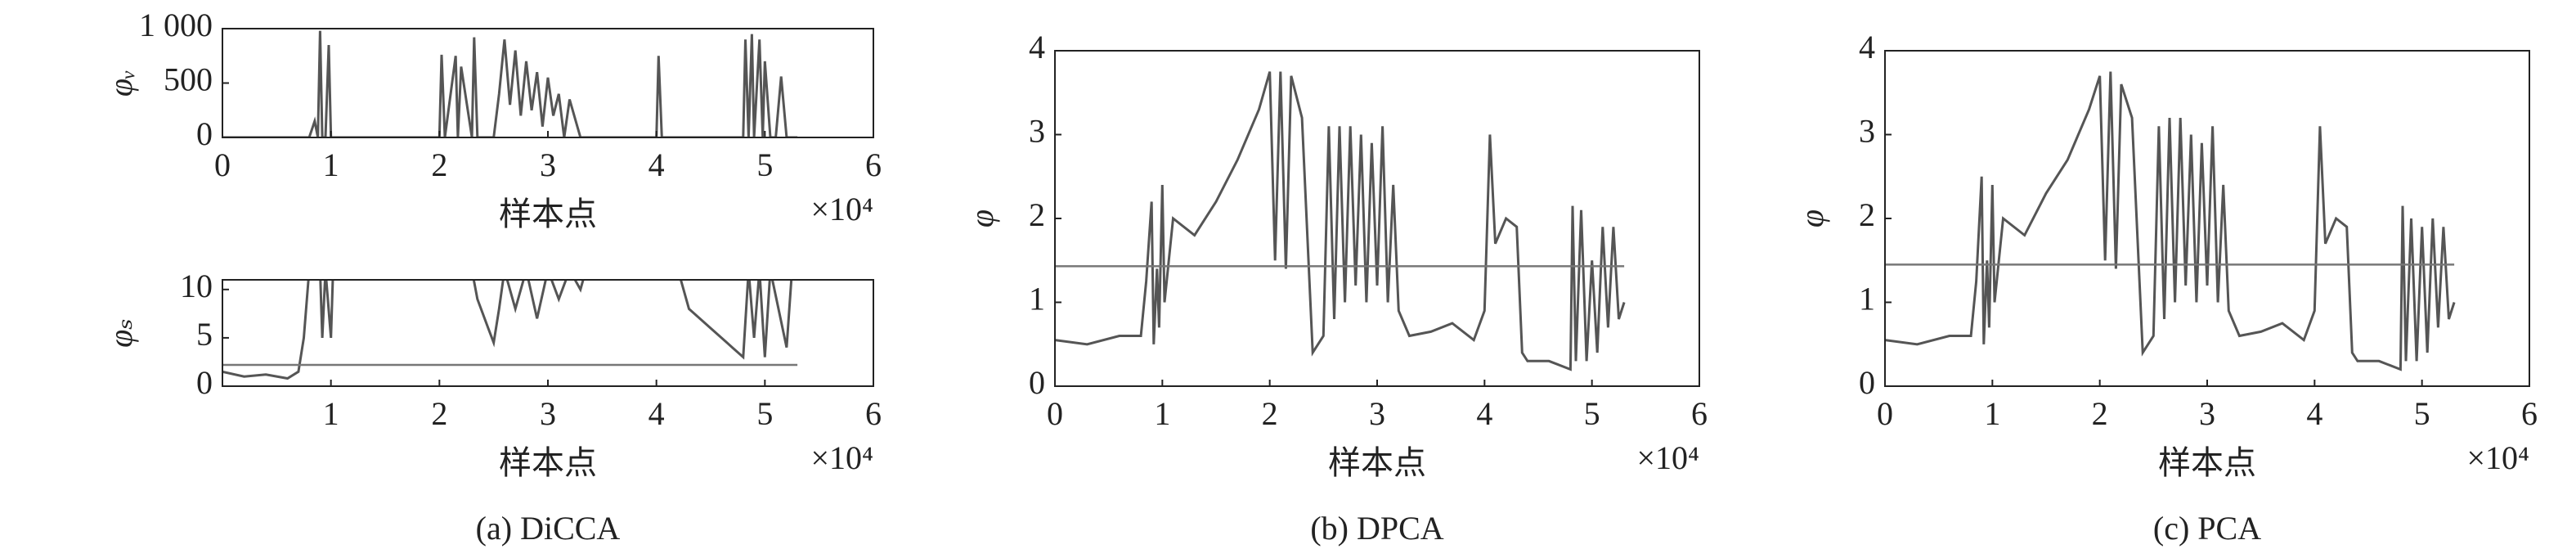 This screenshot has width=2576, height=558. What do you see at coordinates (204, 335) in the screenshot?
I see `y-tick-label: 5` at bounding box center [204, 335].